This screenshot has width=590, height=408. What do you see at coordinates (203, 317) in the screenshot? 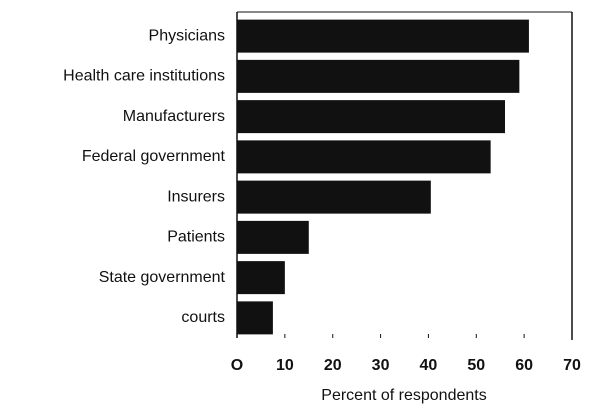
I see `y-tick-label: courts` at bounding box center [203, 317].